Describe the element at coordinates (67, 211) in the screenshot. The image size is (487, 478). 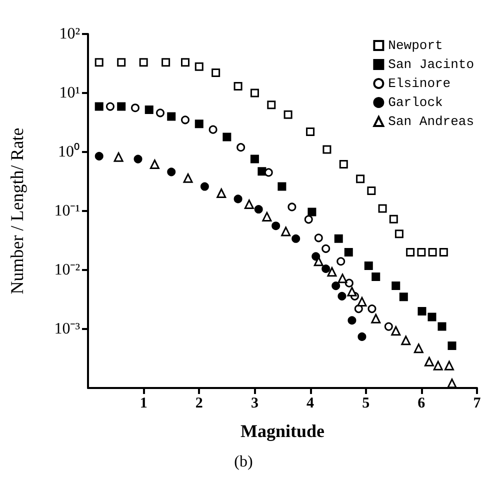
I see `y-tick-label: 10⁻¹` at that location.